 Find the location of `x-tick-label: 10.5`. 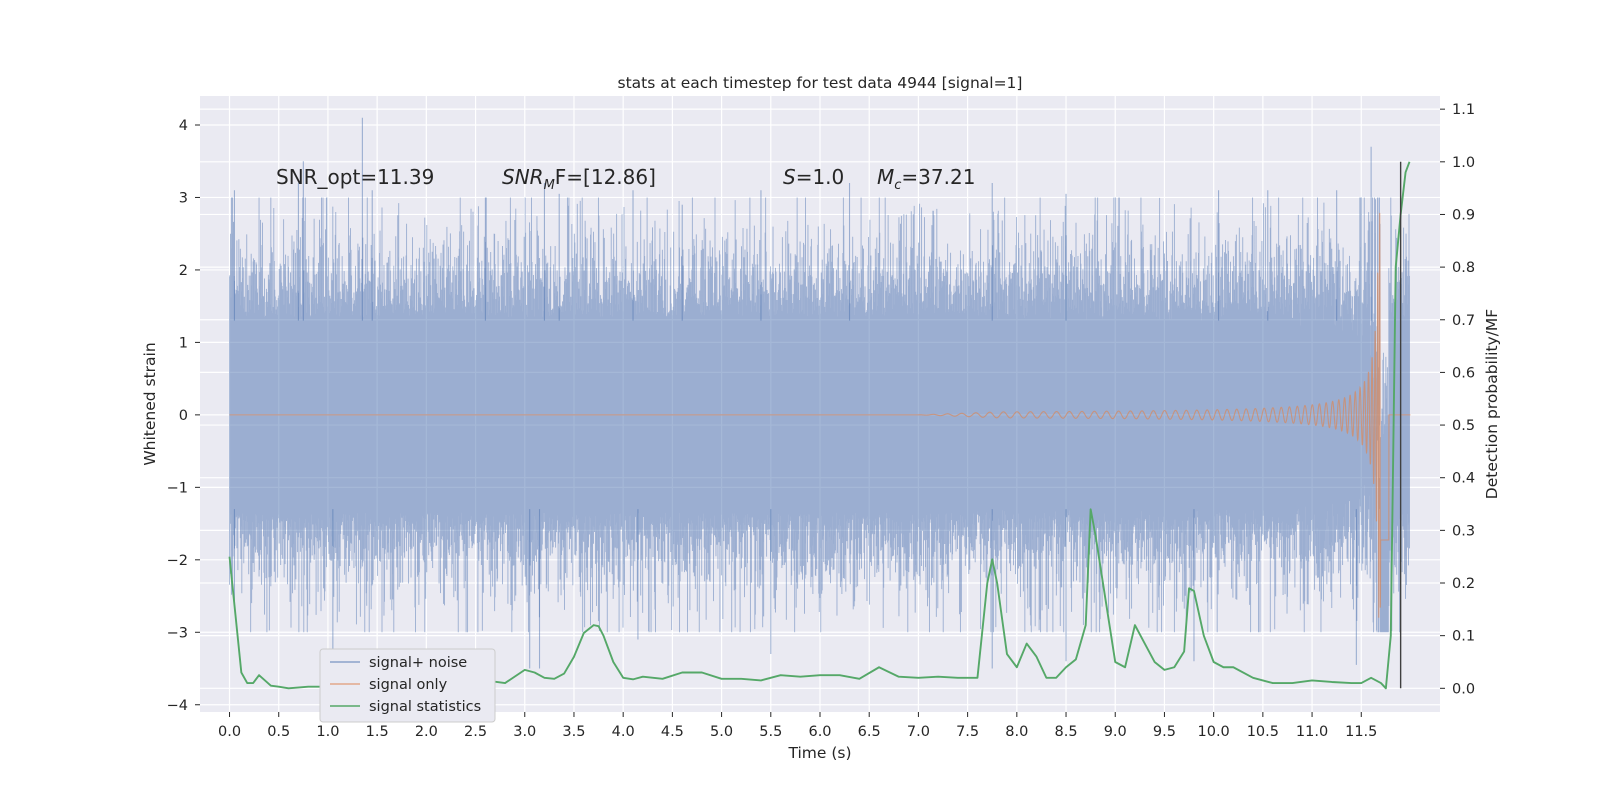

x-tick-label: 10.5 is located at coordinates (1263, 732).